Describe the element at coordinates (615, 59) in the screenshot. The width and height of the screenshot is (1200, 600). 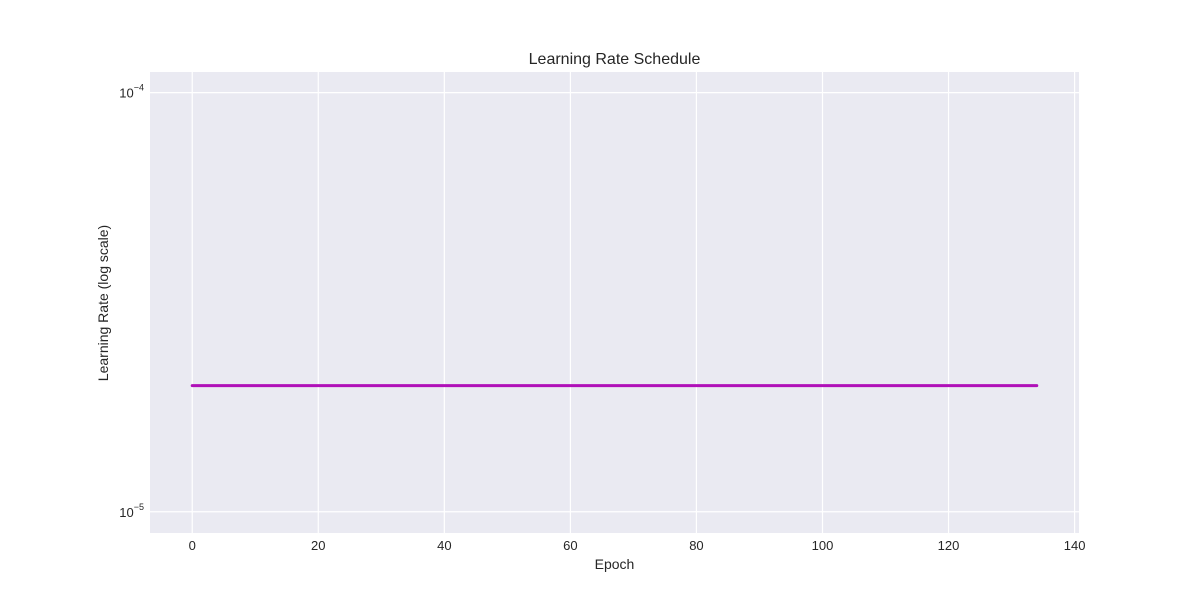
I see `chart-title: Learning Rate Schedule` at that location.